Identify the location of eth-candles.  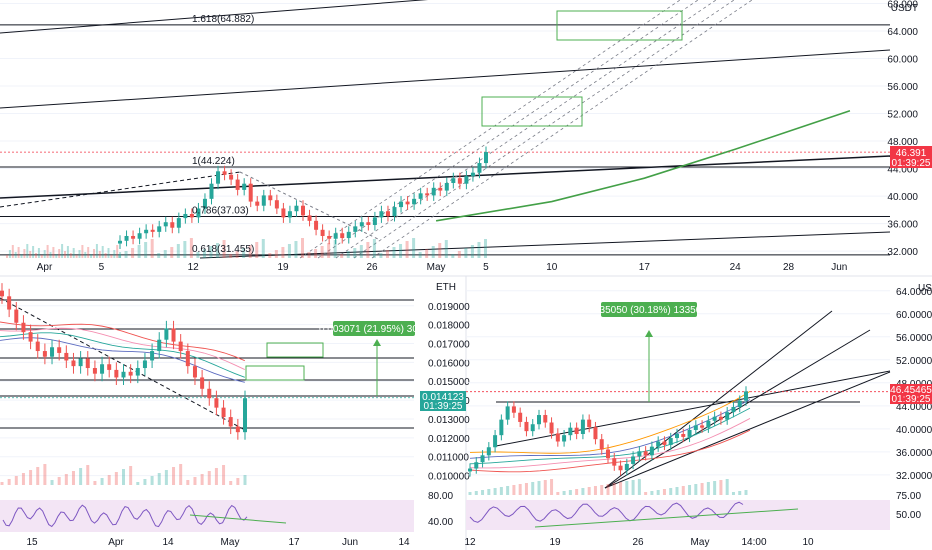
(123, 384).